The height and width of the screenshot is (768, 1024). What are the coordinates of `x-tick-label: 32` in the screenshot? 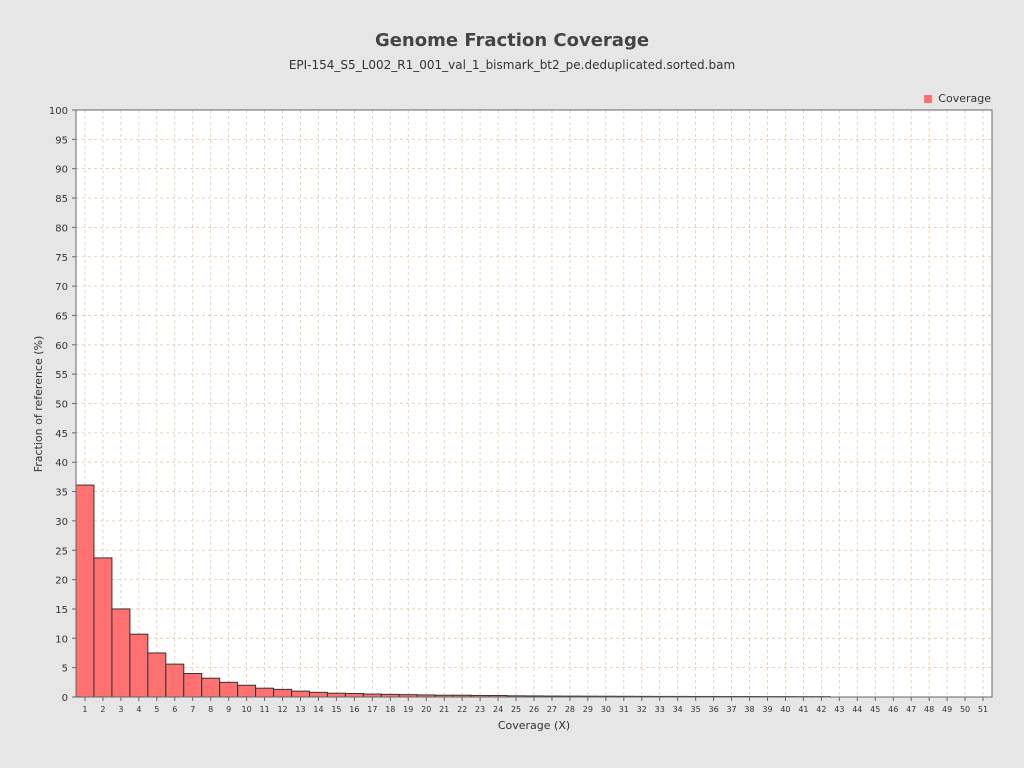 It's located at (642, 709).